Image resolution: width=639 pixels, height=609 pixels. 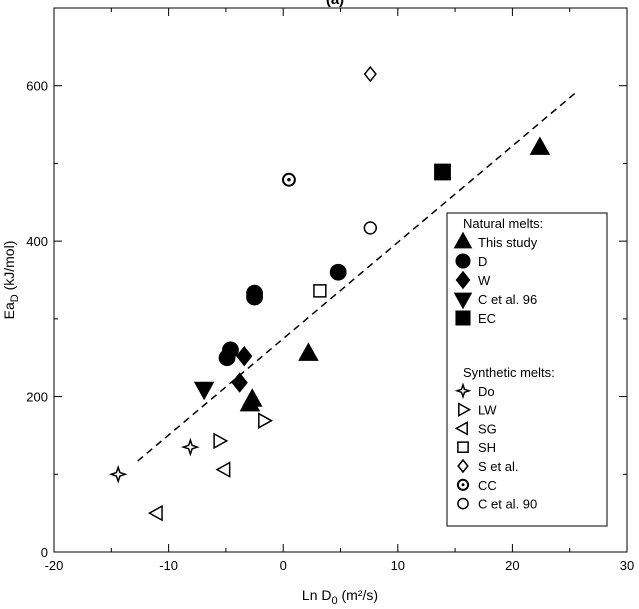 I want to click on legend-label: C et al. 90, so click(x=507, y=504).